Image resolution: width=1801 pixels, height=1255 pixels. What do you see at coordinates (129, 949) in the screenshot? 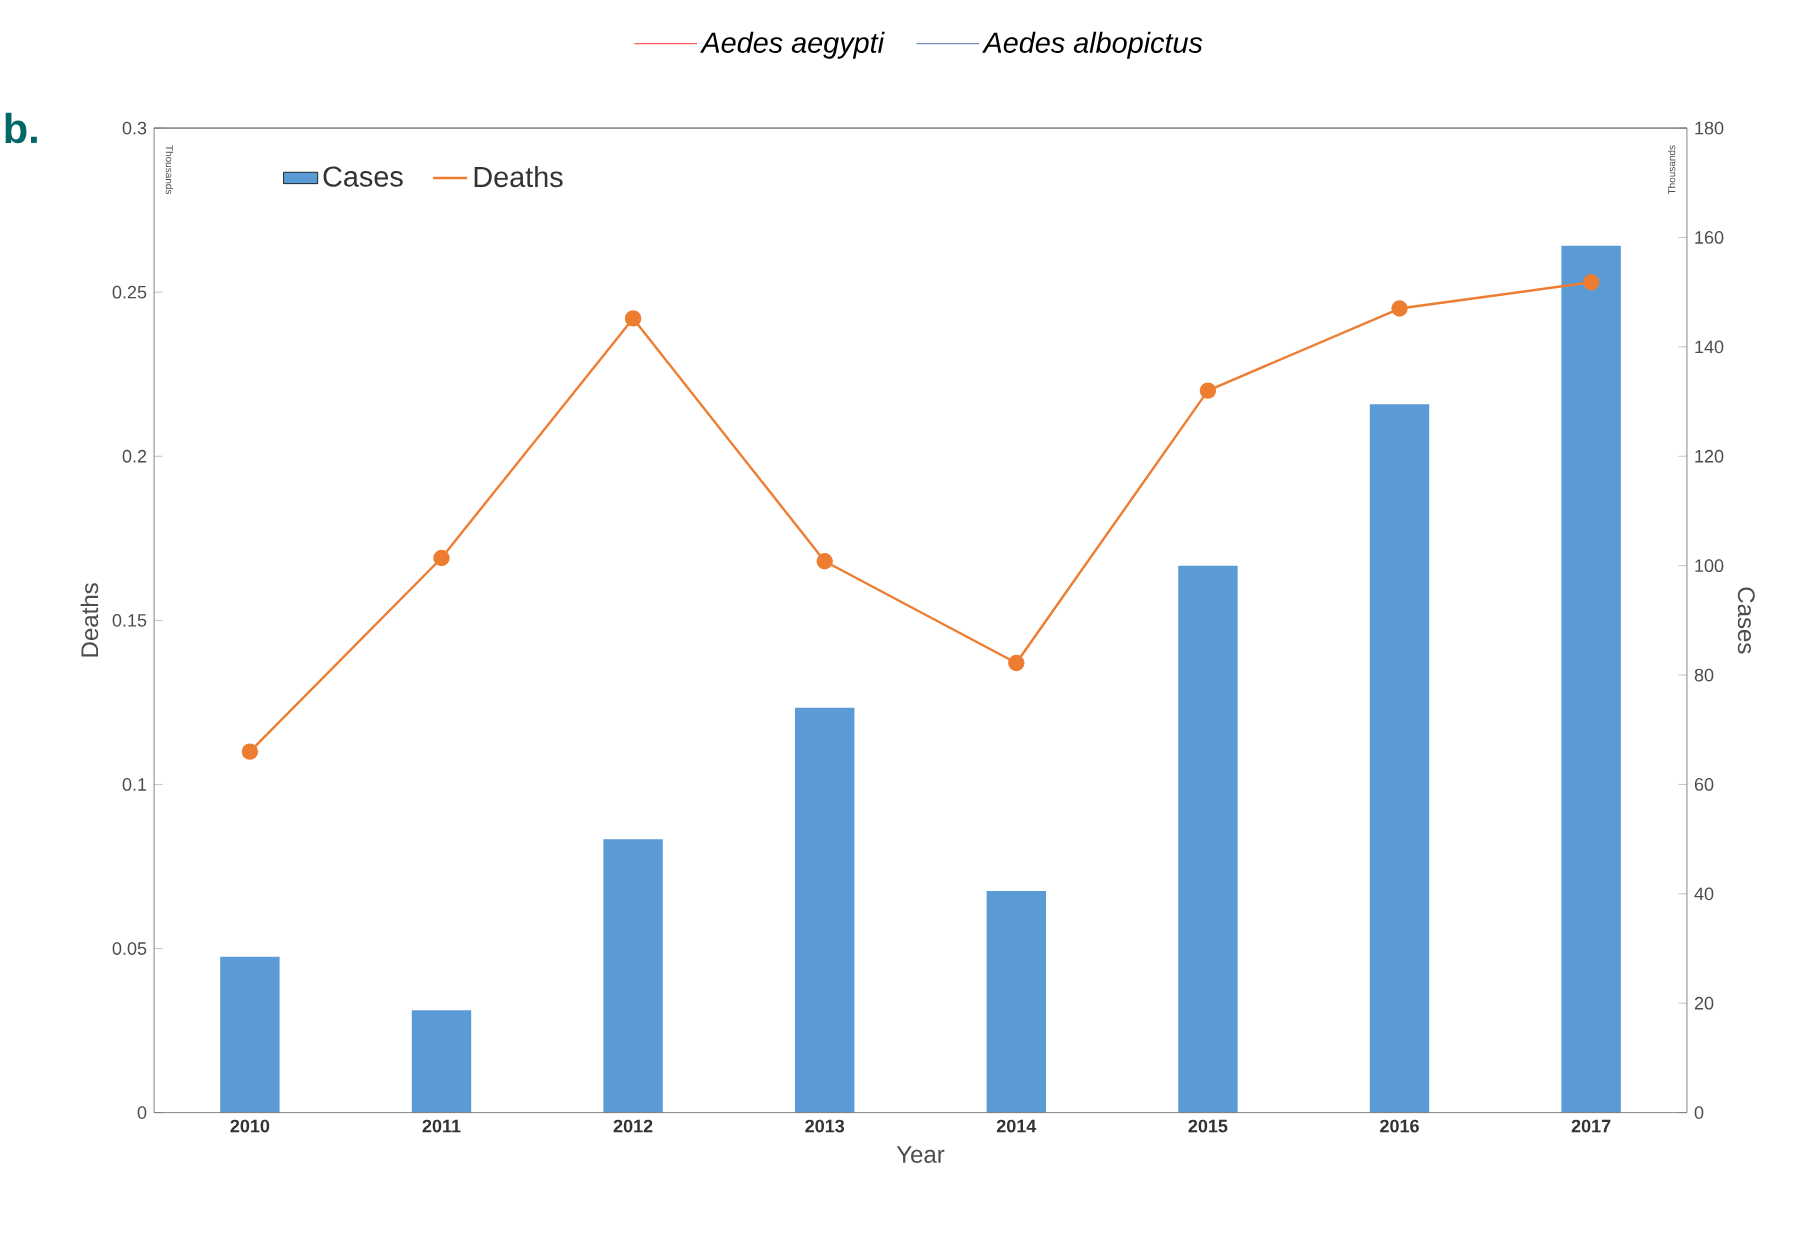
I see `y-tick-label: 0.05` at bounding box center [129, 949].